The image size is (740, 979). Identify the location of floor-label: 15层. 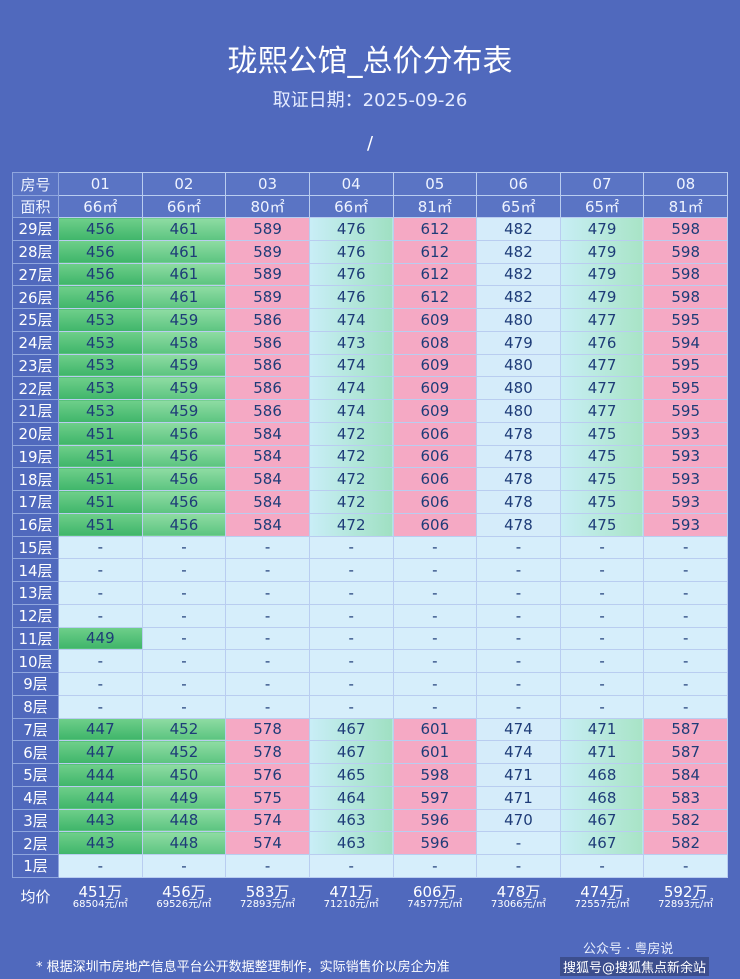
(35, 547).